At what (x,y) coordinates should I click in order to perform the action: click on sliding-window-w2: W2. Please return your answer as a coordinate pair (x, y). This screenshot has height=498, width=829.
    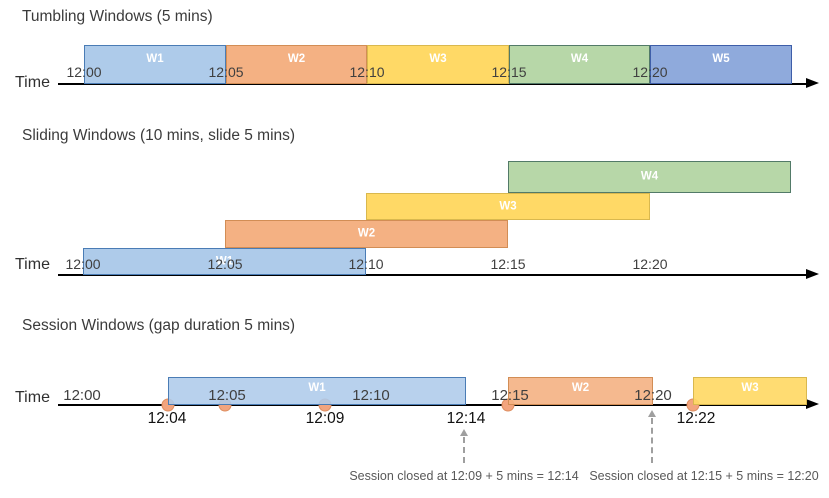
    Looking at the image, I should click on (366, 234).